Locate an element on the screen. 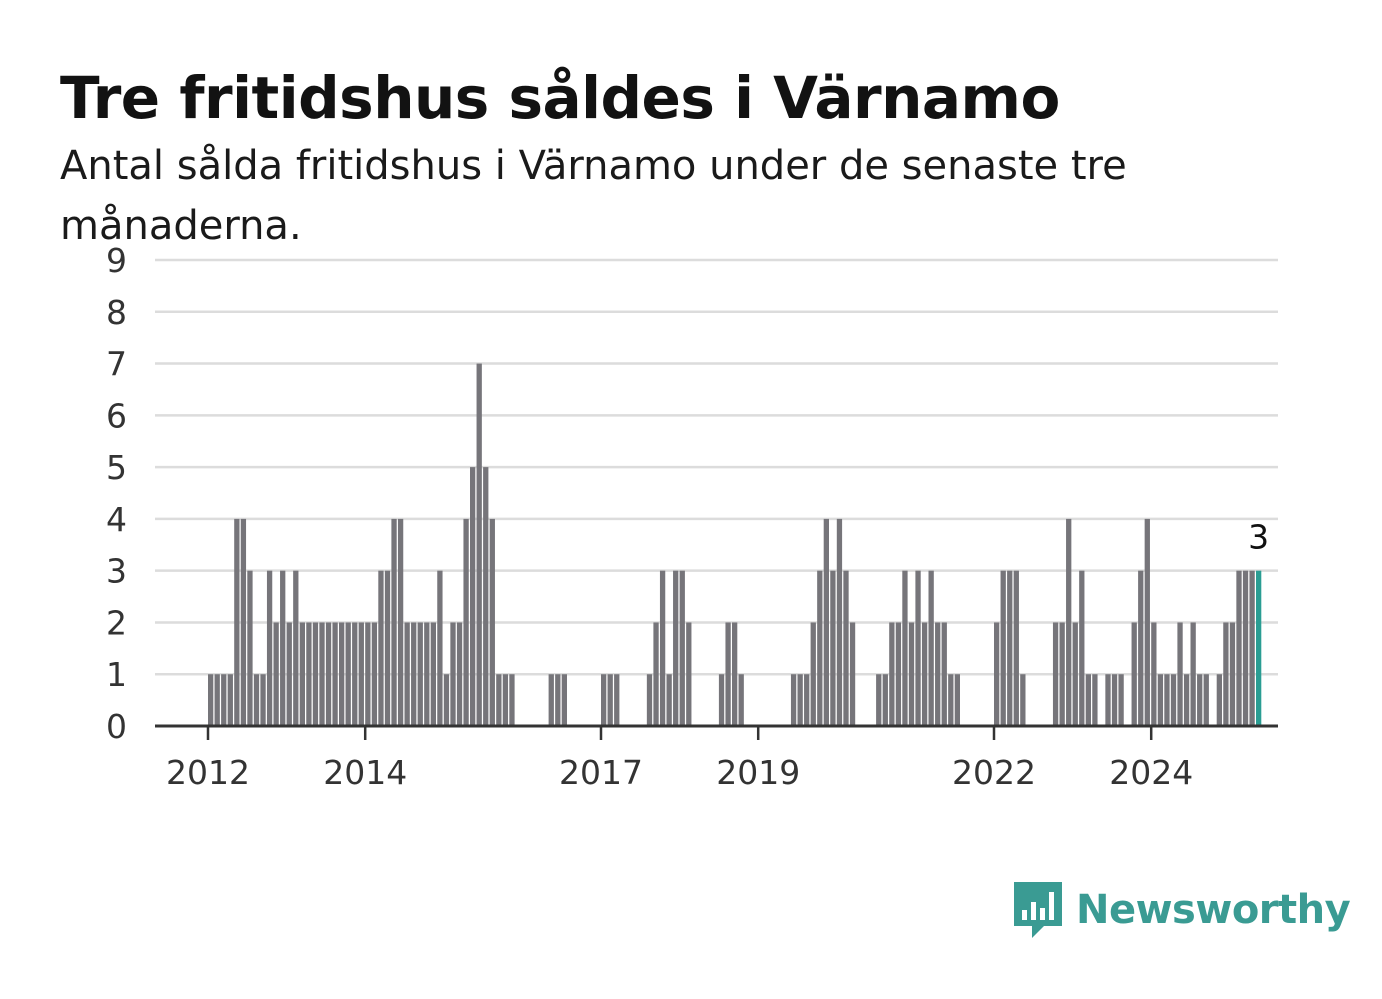 The width and height of the screenshot is (1382, 999). x-tick-label: 2022 is located at coordinates (994, 772).